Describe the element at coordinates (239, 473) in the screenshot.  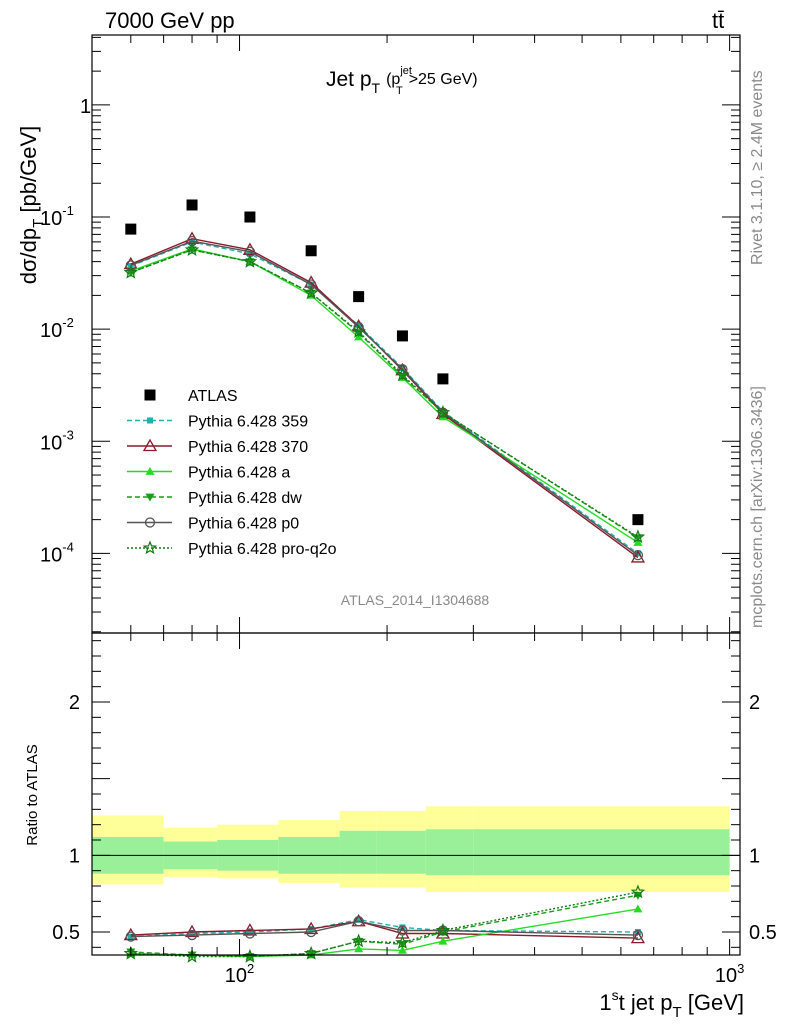
I see `legend-label: Pythia 6.428 a` at that location.